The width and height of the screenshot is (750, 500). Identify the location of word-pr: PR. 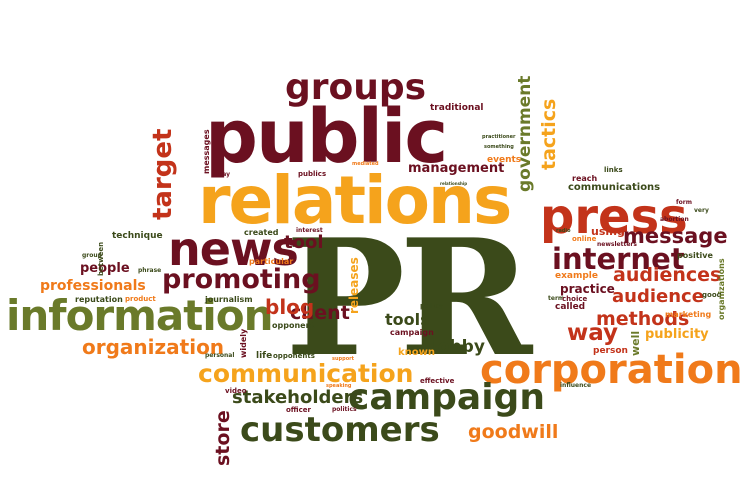
(408, 298).